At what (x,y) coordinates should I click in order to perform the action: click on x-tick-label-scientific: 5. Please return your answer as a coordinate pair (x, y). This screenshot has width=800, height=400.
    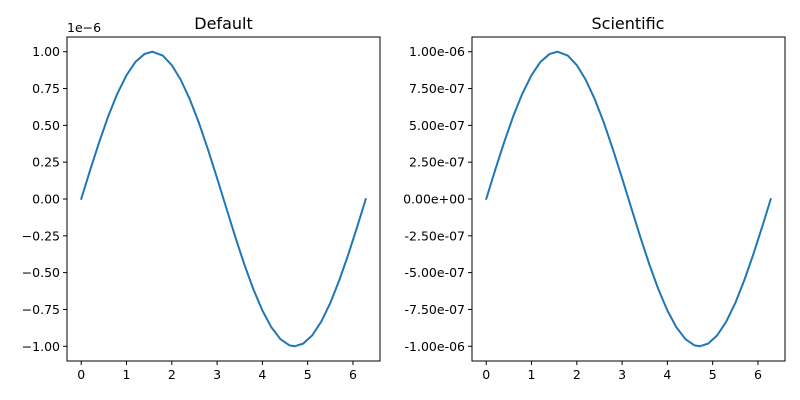
    Looking at the image, I should click on (713, 374).